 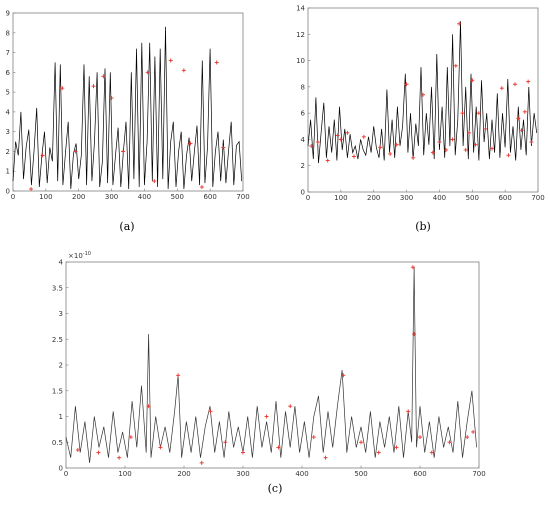 I want to click on y-exponent-label: ×10⁻¹⁰, so click(x=79, y=255).